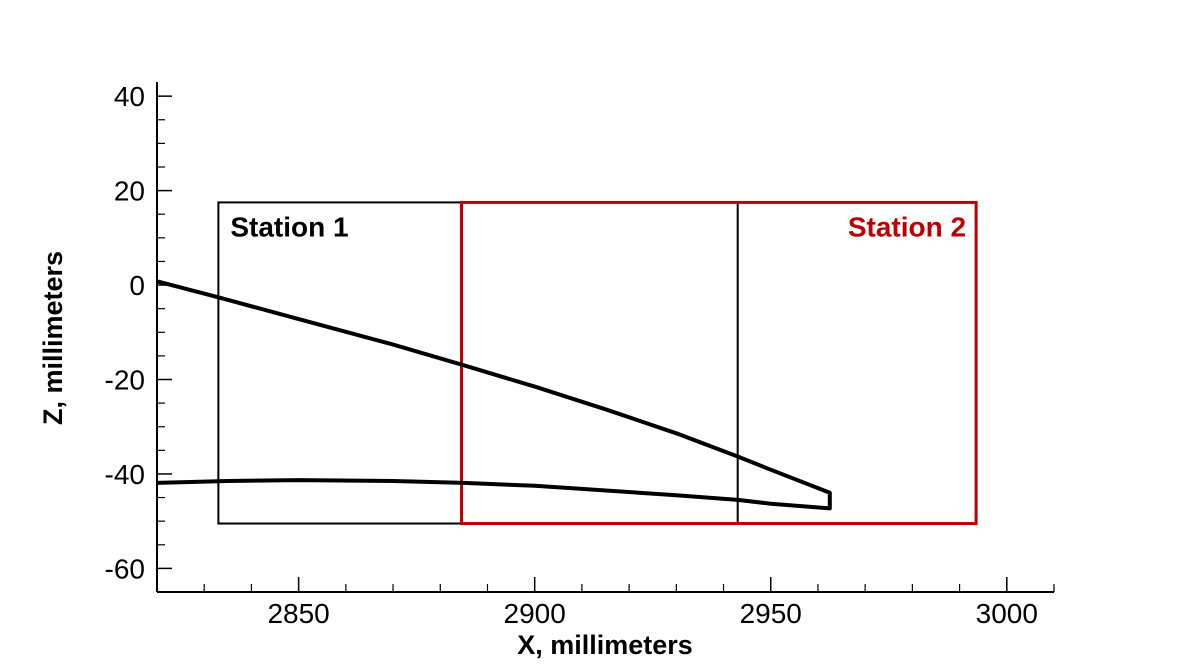 The image size is (1200, 667). What do you see at coordinates (125, 380) in the screenshot?
I see `y-tick-label: -20` at bounding box center [125, 380].